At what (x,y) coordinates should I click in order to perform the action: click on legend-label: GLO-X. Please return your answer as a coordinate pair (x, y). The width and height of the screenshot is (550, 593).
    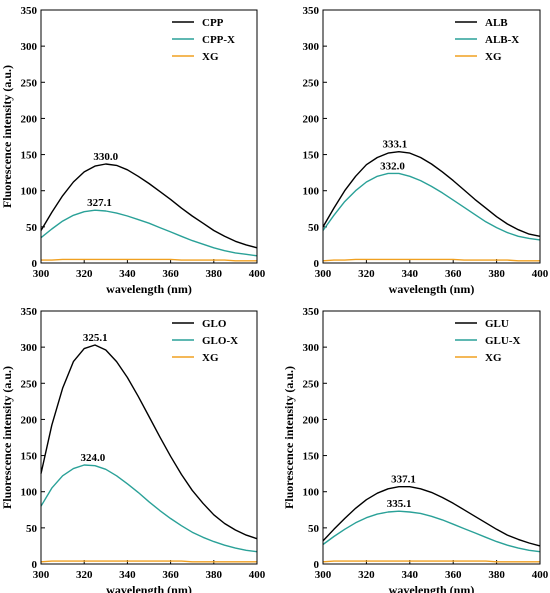
    Looking at the image, I should click on (220, 341).